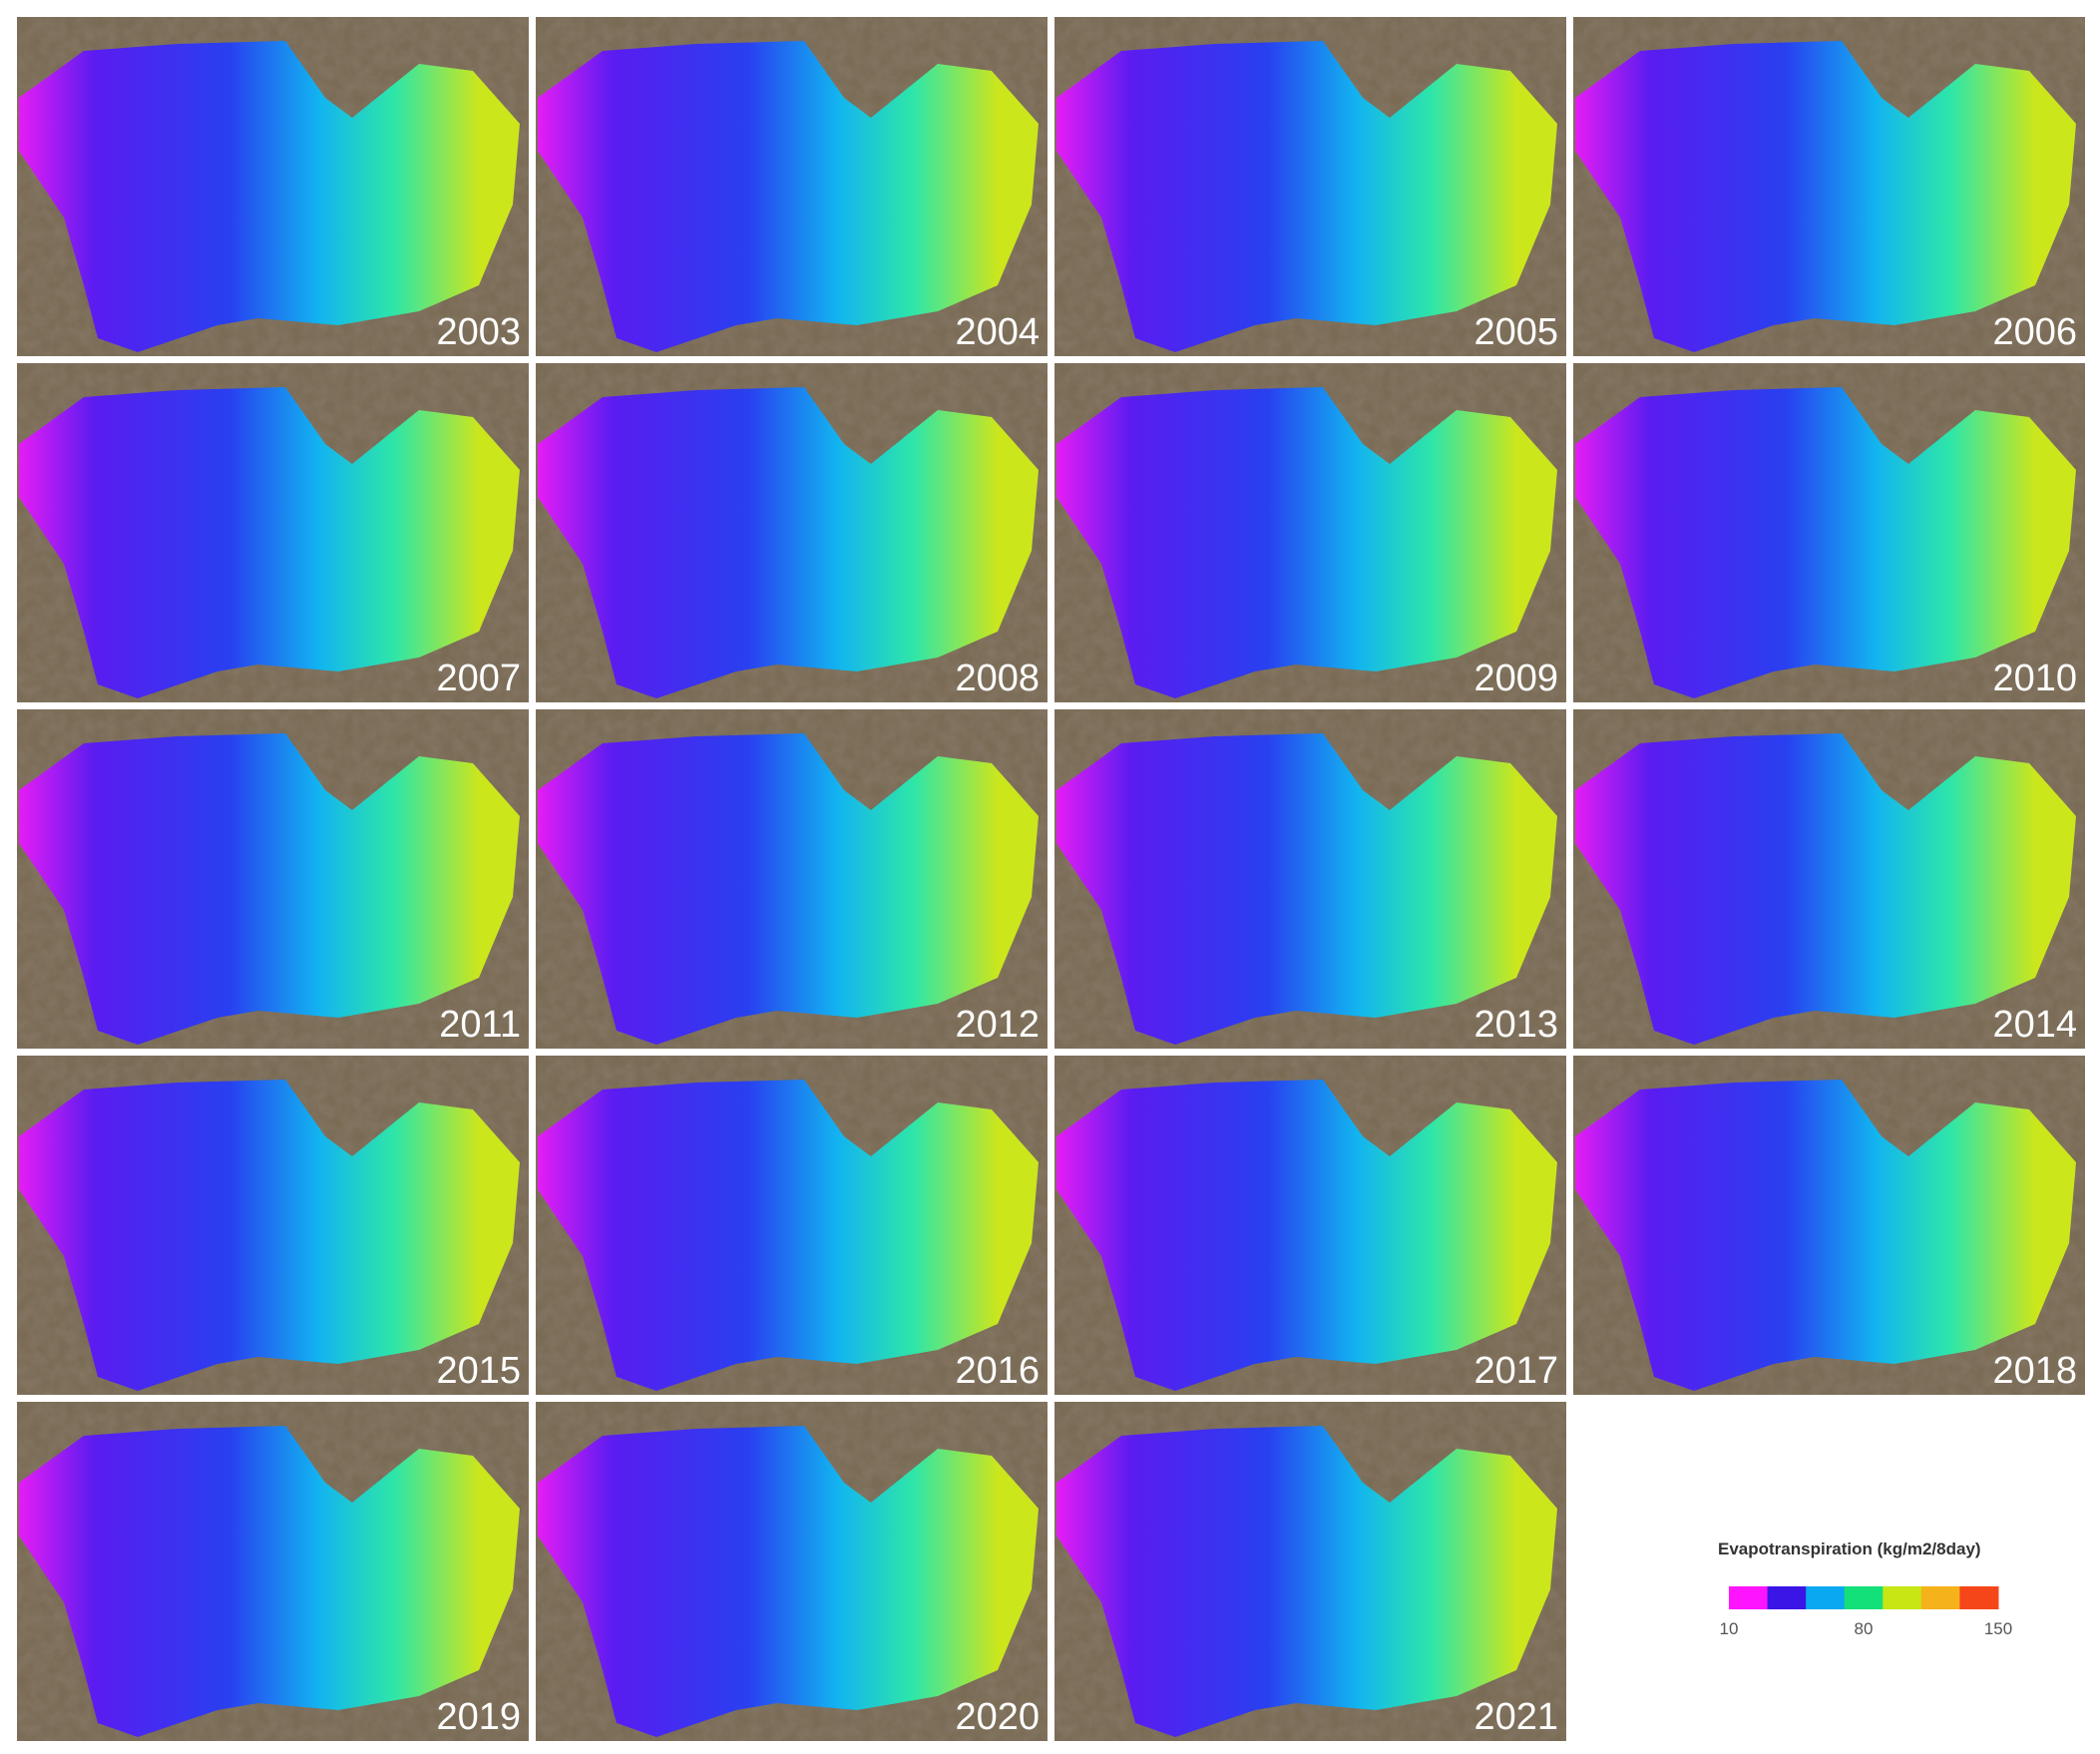 This screenshot has height=1754, width=2100. I want to click on map-panel: 2006, so click(1829, 186).